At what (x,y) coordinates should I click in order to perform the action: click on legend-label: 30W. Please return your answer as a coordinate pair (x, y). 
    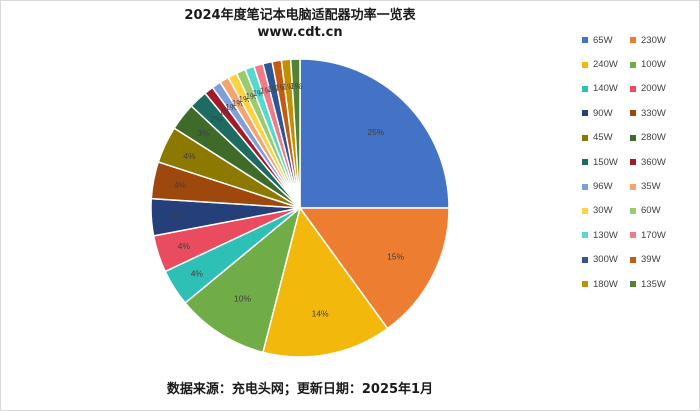
    Looking at the image, I should click on (603, 211).